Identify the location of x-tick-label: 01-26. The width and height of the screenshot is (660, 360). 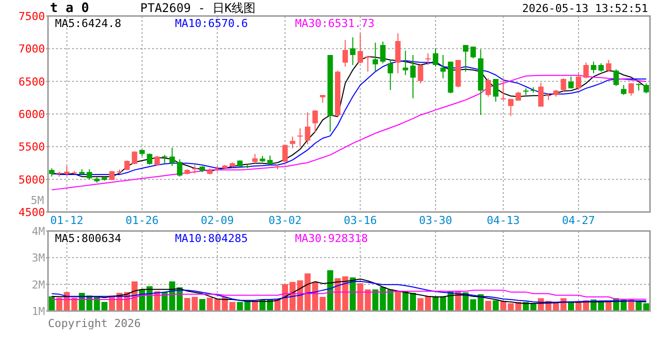
(142, 220).